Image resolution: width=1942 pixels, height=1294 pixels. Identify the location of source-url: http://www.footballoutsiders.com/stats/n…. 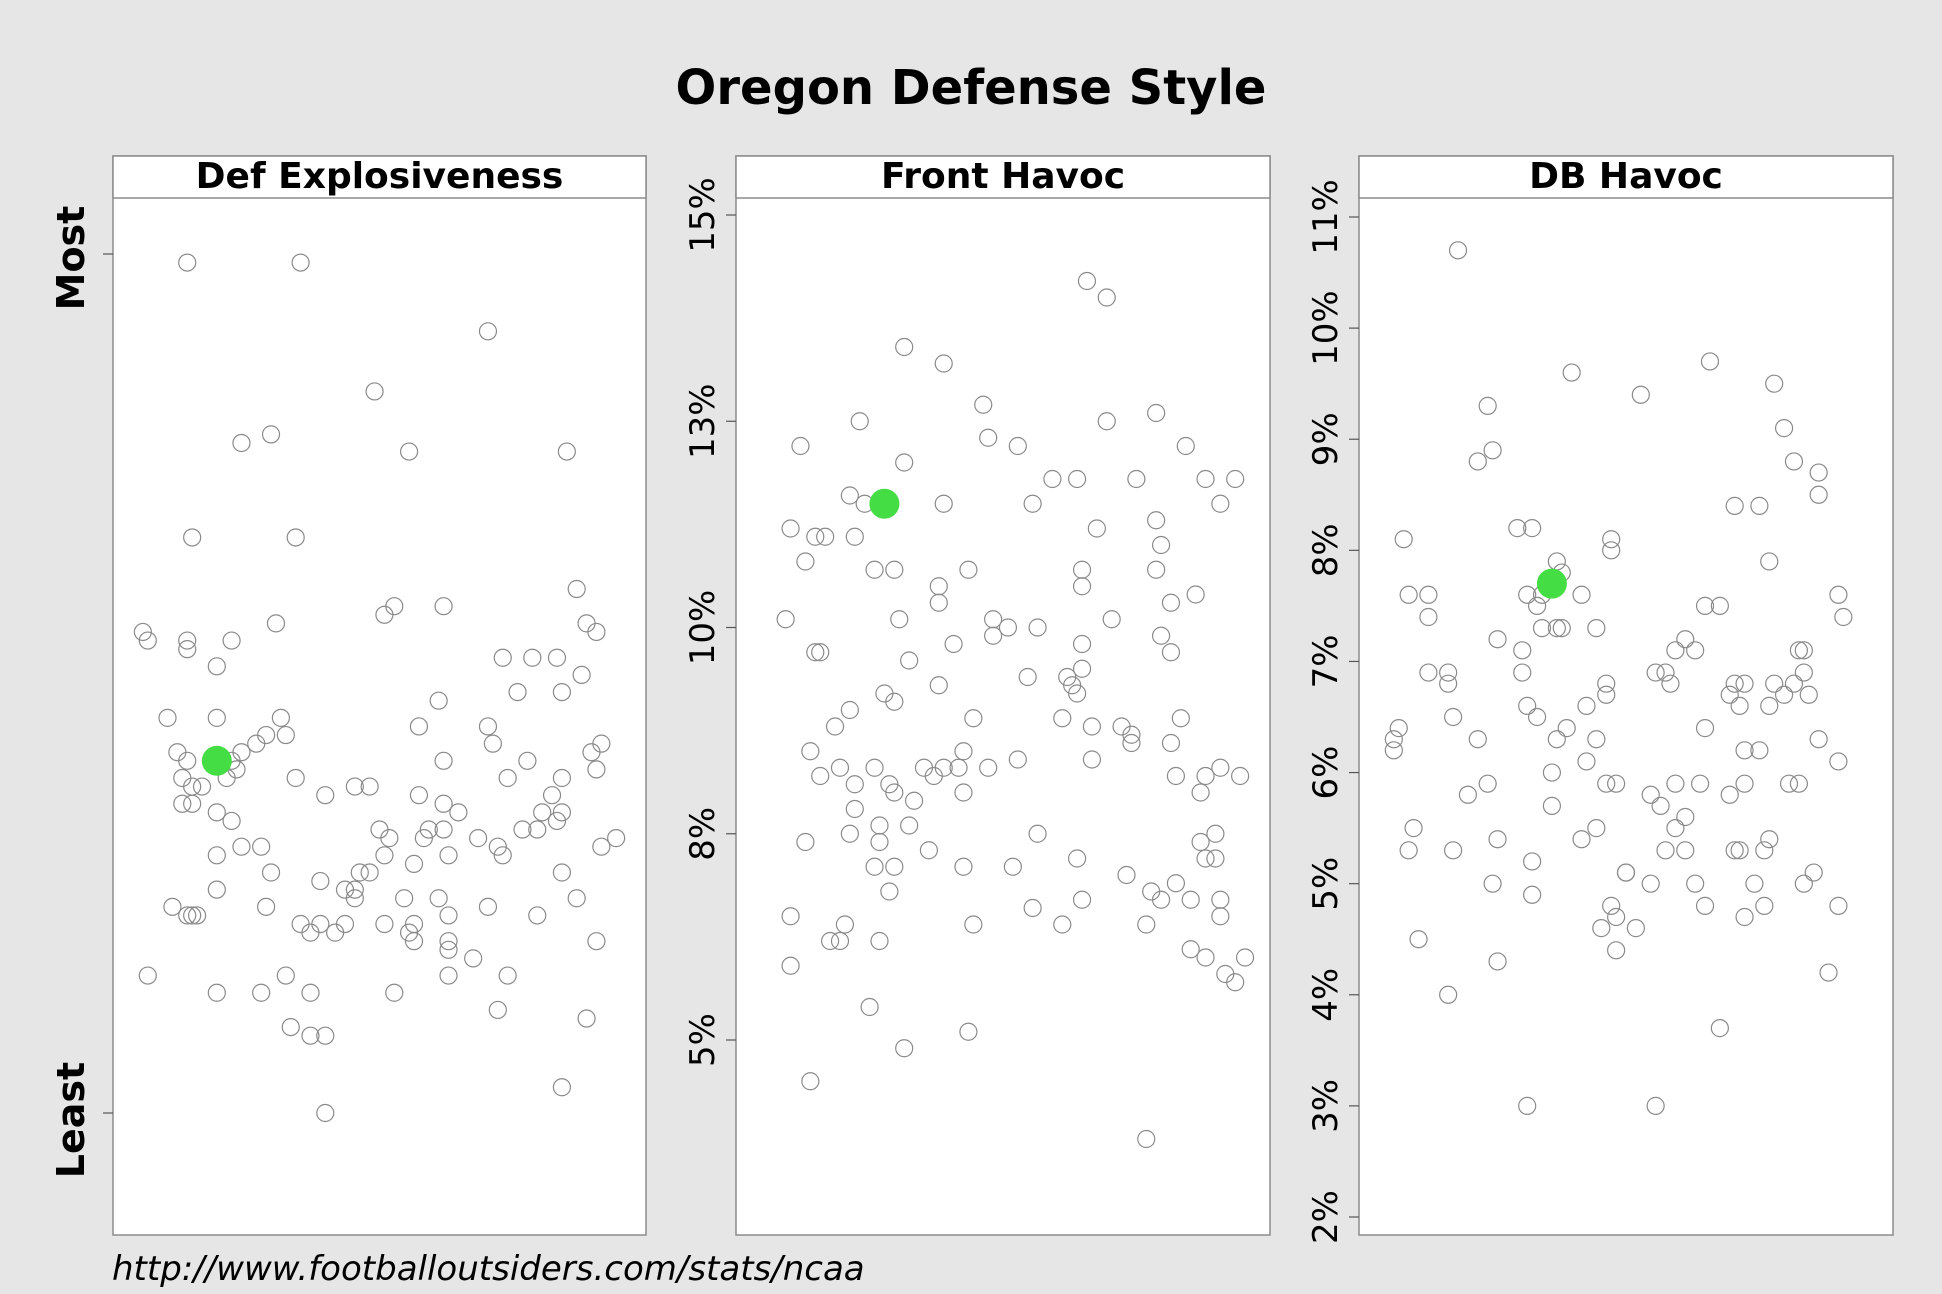
(488, 1269).